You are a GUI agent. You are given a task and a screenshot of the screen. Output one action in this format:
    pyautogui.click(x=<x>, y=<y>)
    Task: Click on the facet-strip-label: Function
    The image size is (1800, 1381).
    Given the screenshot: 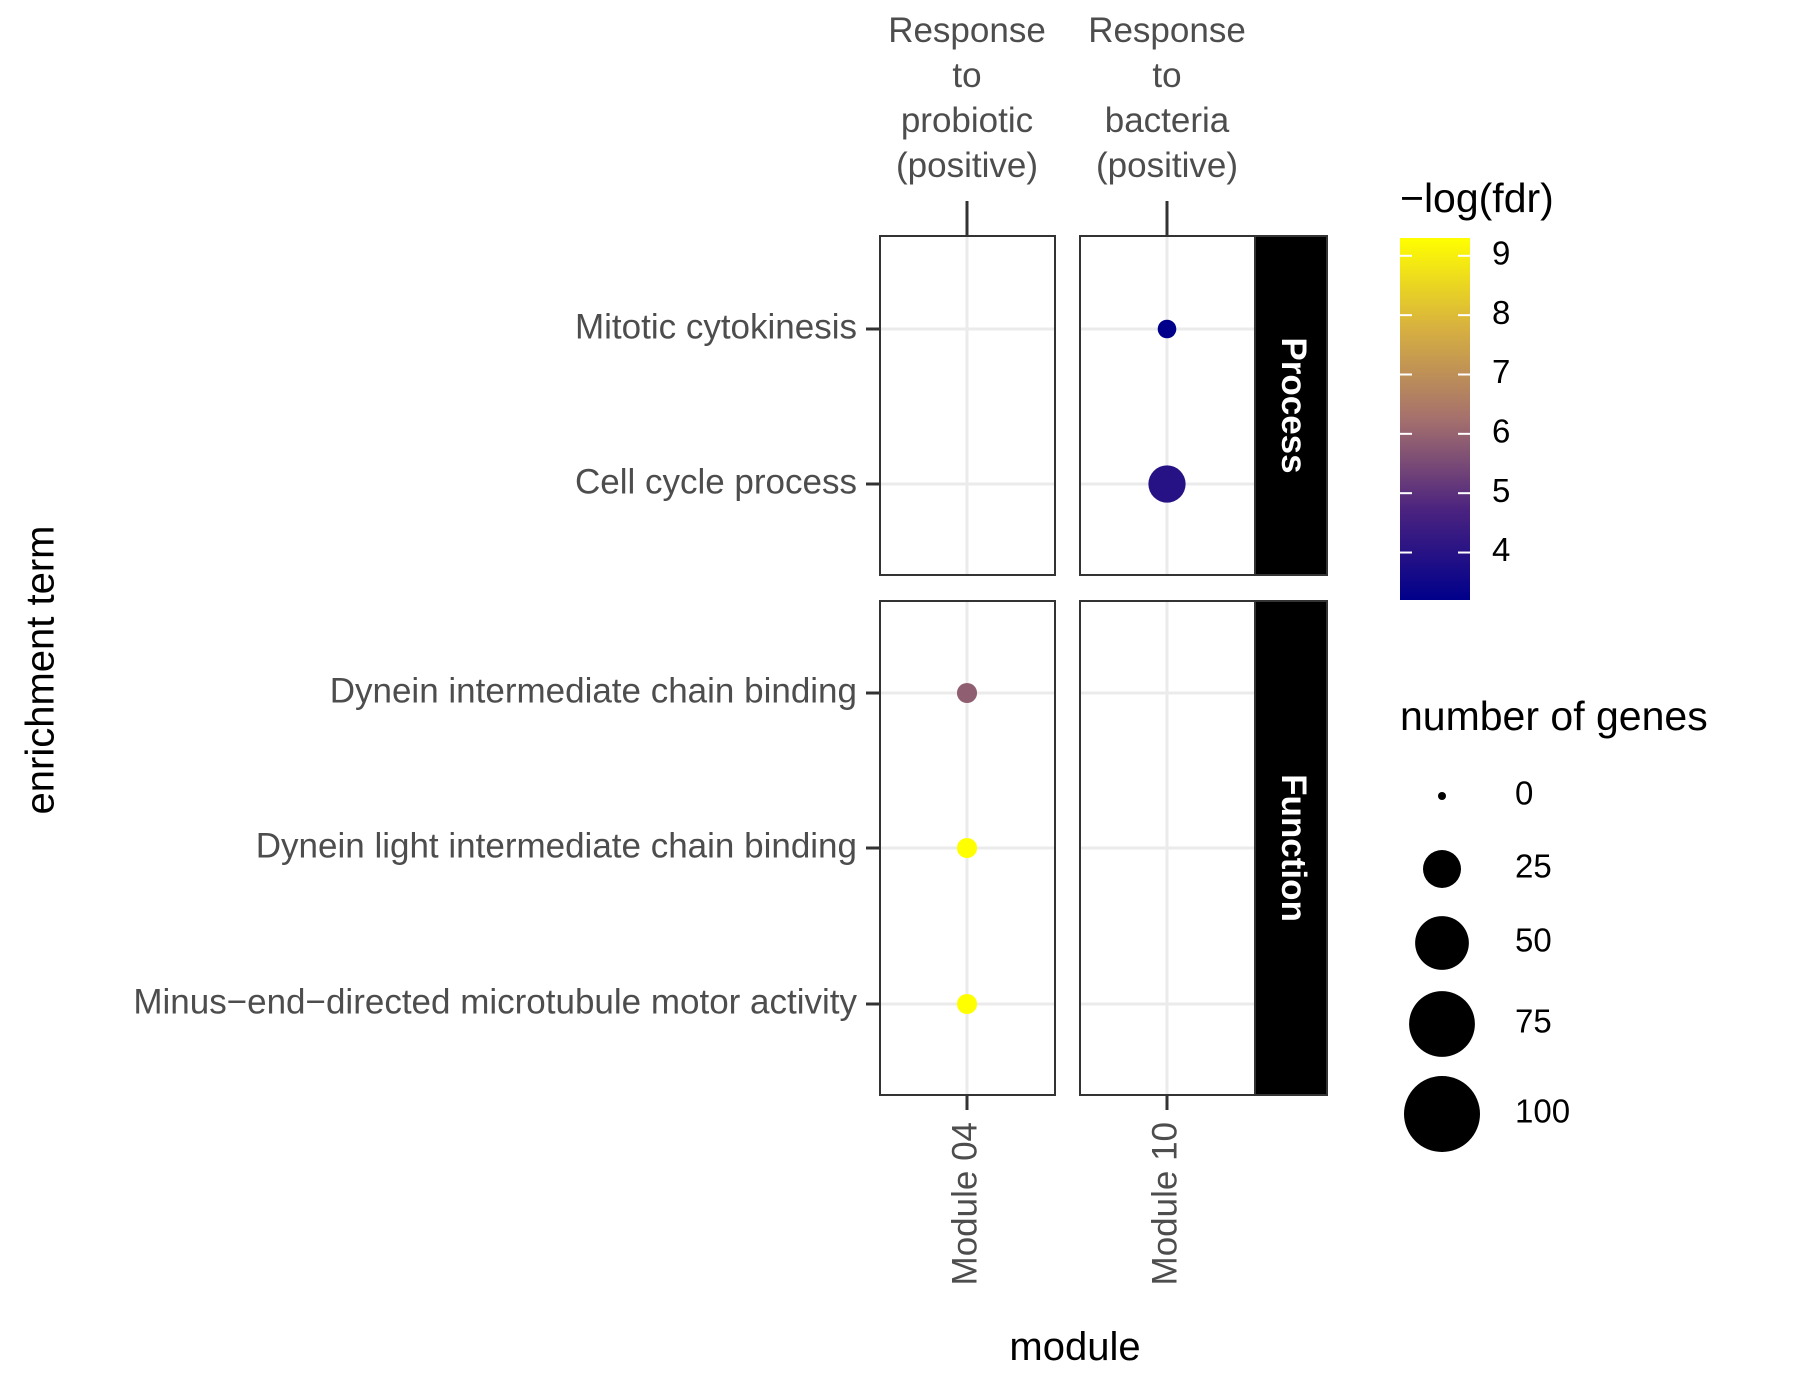 What is the action you would take?
    pyautogui.click(x=1293, y=848)
    